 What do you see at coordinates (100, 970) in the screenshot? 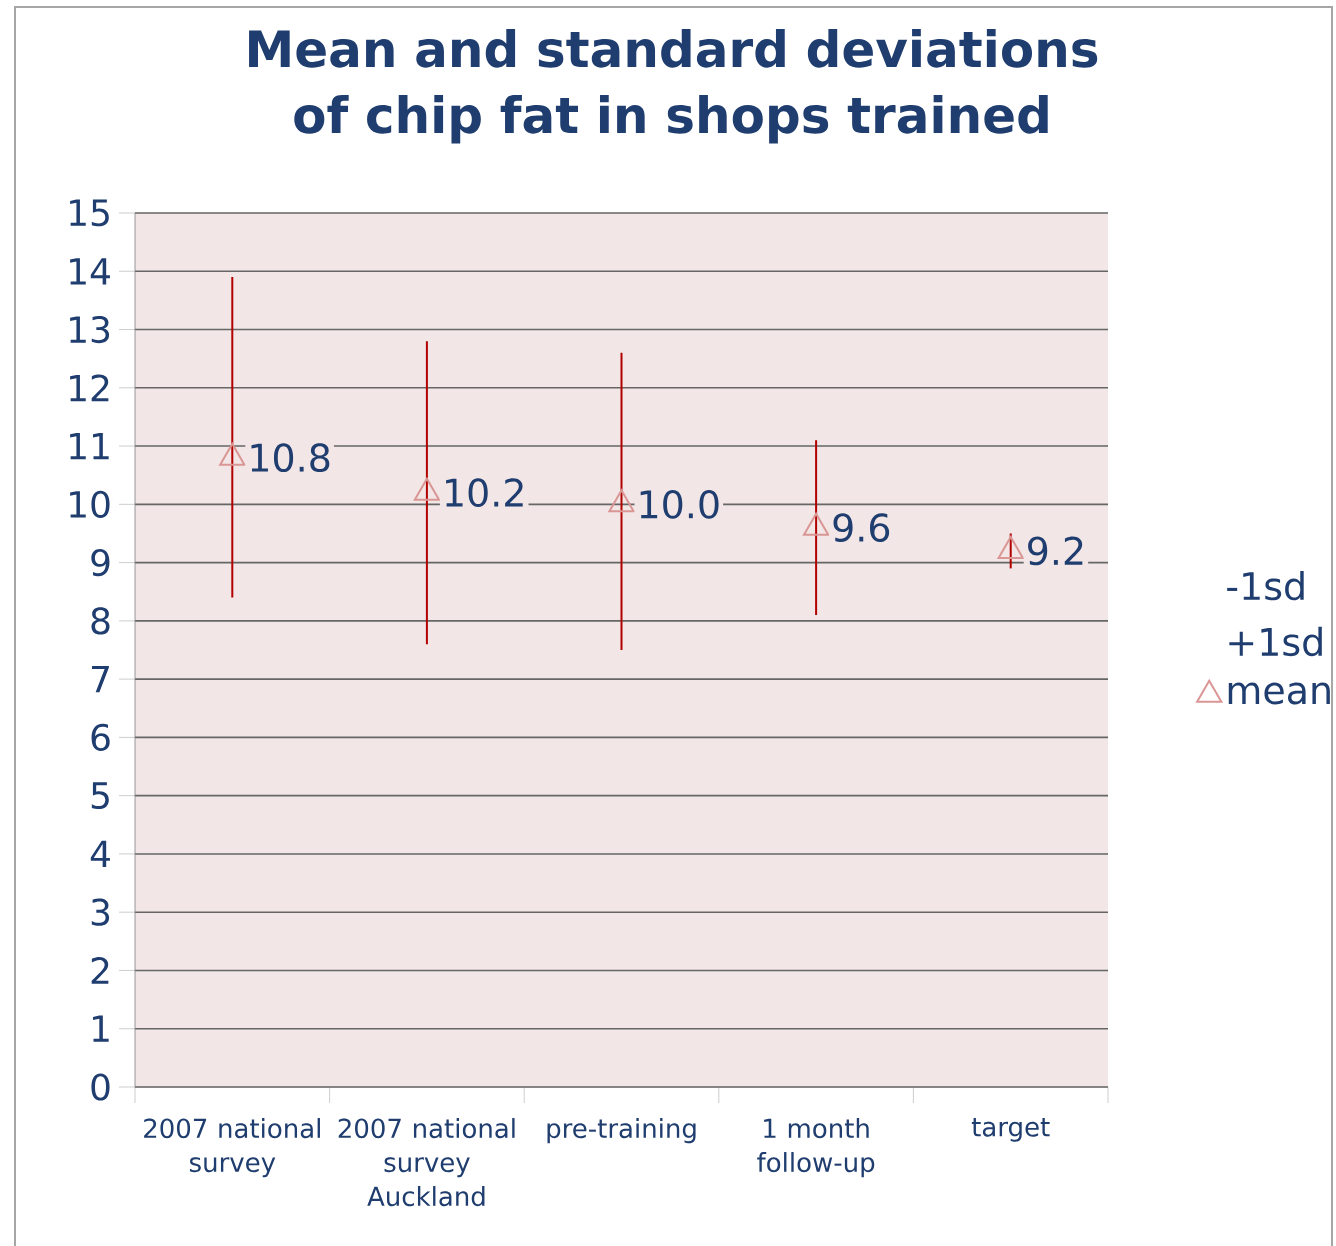
I see `y-tick-label: 2` at bounding box center [100, 970].